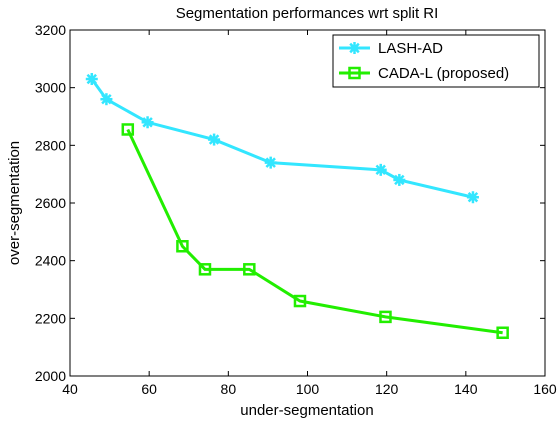  I want to click on legend-label-1: CADA-L (proposed), so click(443, 73).